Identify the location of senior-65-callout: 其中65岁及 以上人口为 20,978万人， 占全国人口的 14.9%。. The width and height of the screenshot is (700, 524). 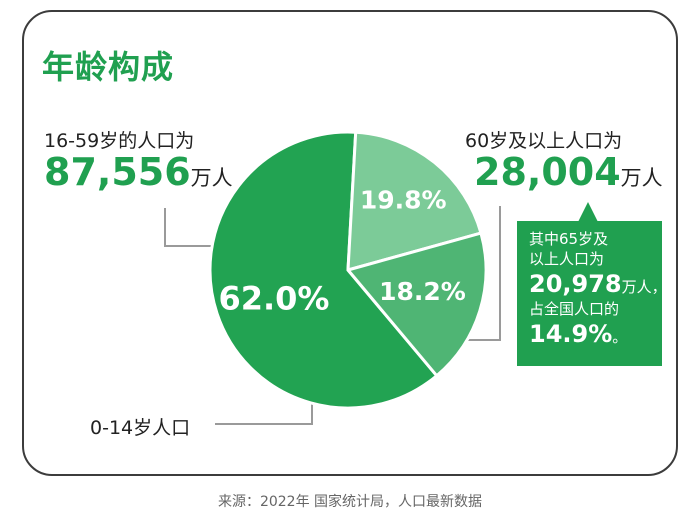
(592, 293).